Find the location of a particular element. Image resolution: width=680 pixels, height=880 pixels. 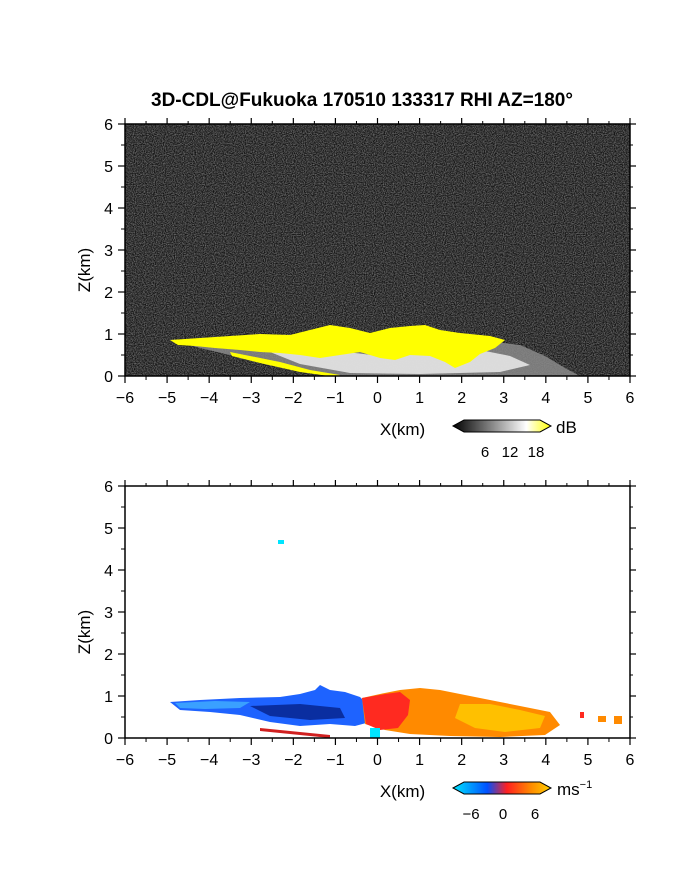

colorbar-tick: −6 is located at coordinates (470, 814).